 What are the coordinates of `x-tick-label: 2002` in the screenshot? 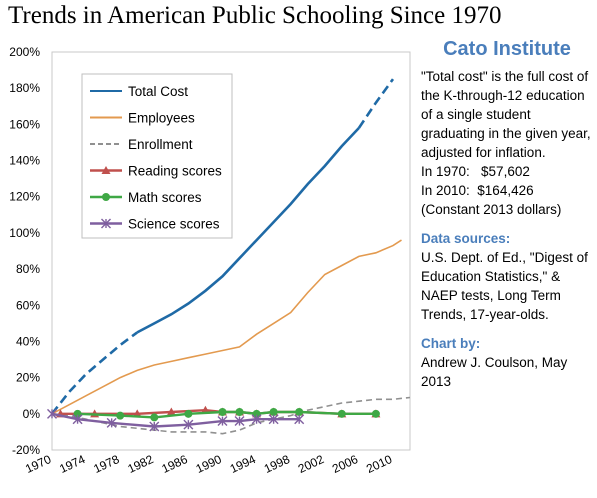 It's located at (311, 464).